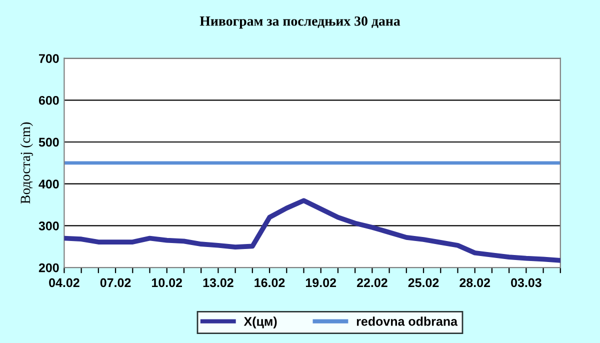  I want to click on x-tick-label: 28.02, so click(475, 283).